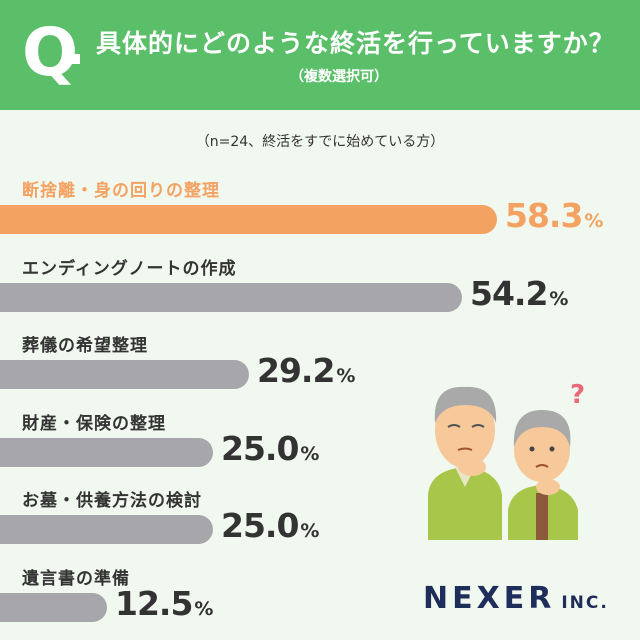 Image resolution: width=640 pixels, height=640 pixels. Describe the element at coordinates (577, 395) in the screenshot. I see `question-mark-icon: ?` at that location.